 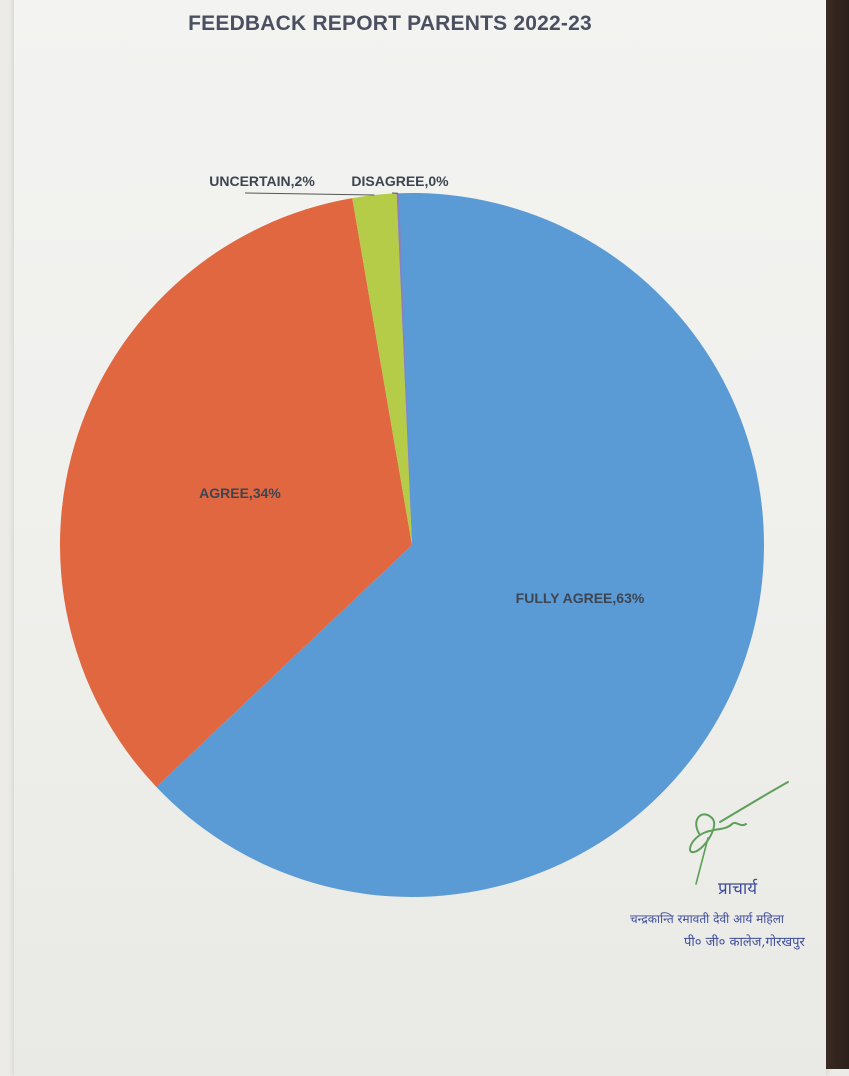 I want to click on signature-role: प्राचार्य, so click(x=737, y=887).